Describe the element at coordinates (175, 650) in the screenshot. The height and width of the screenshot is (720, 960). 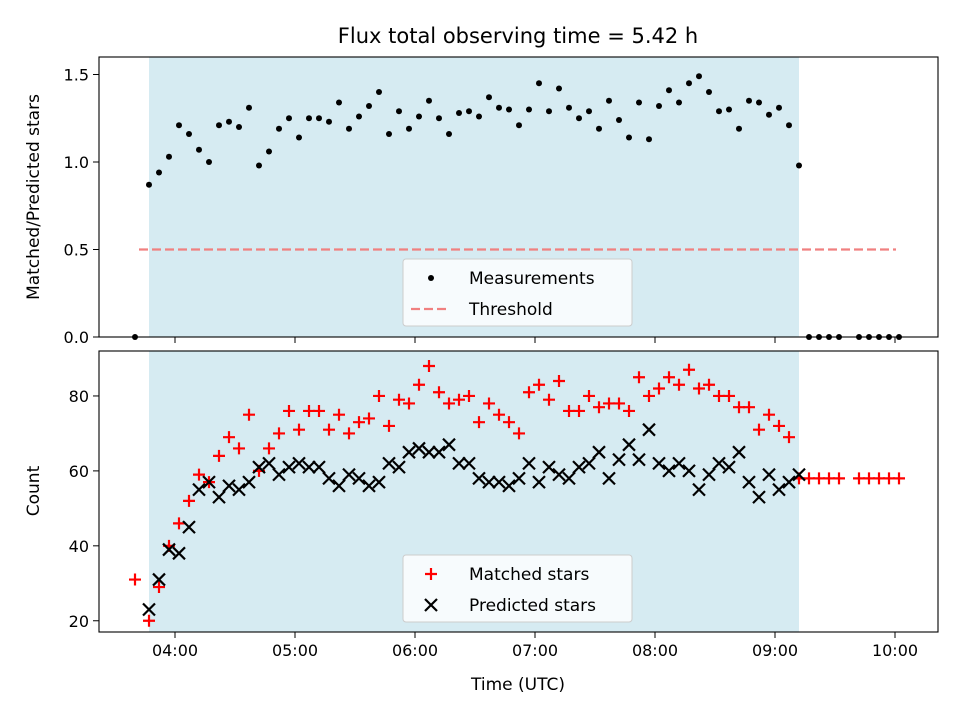
I see `x-tick-label: 04:00` at that location.